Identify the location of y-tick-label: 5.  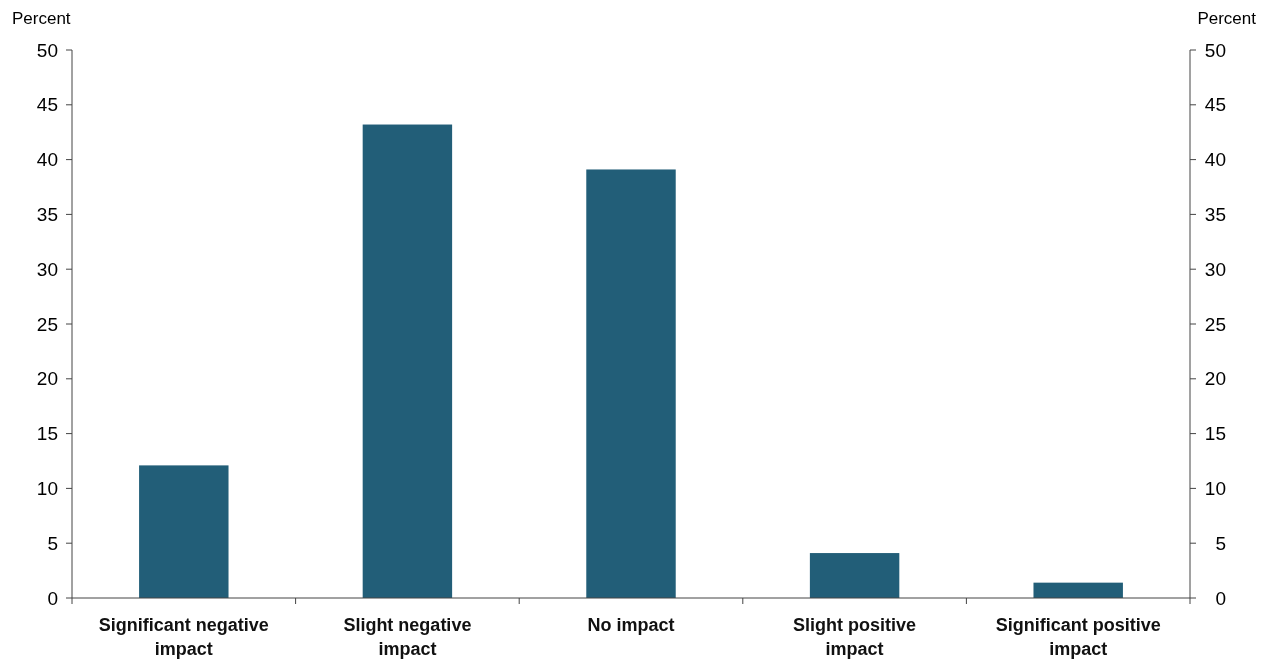
(52, 543).